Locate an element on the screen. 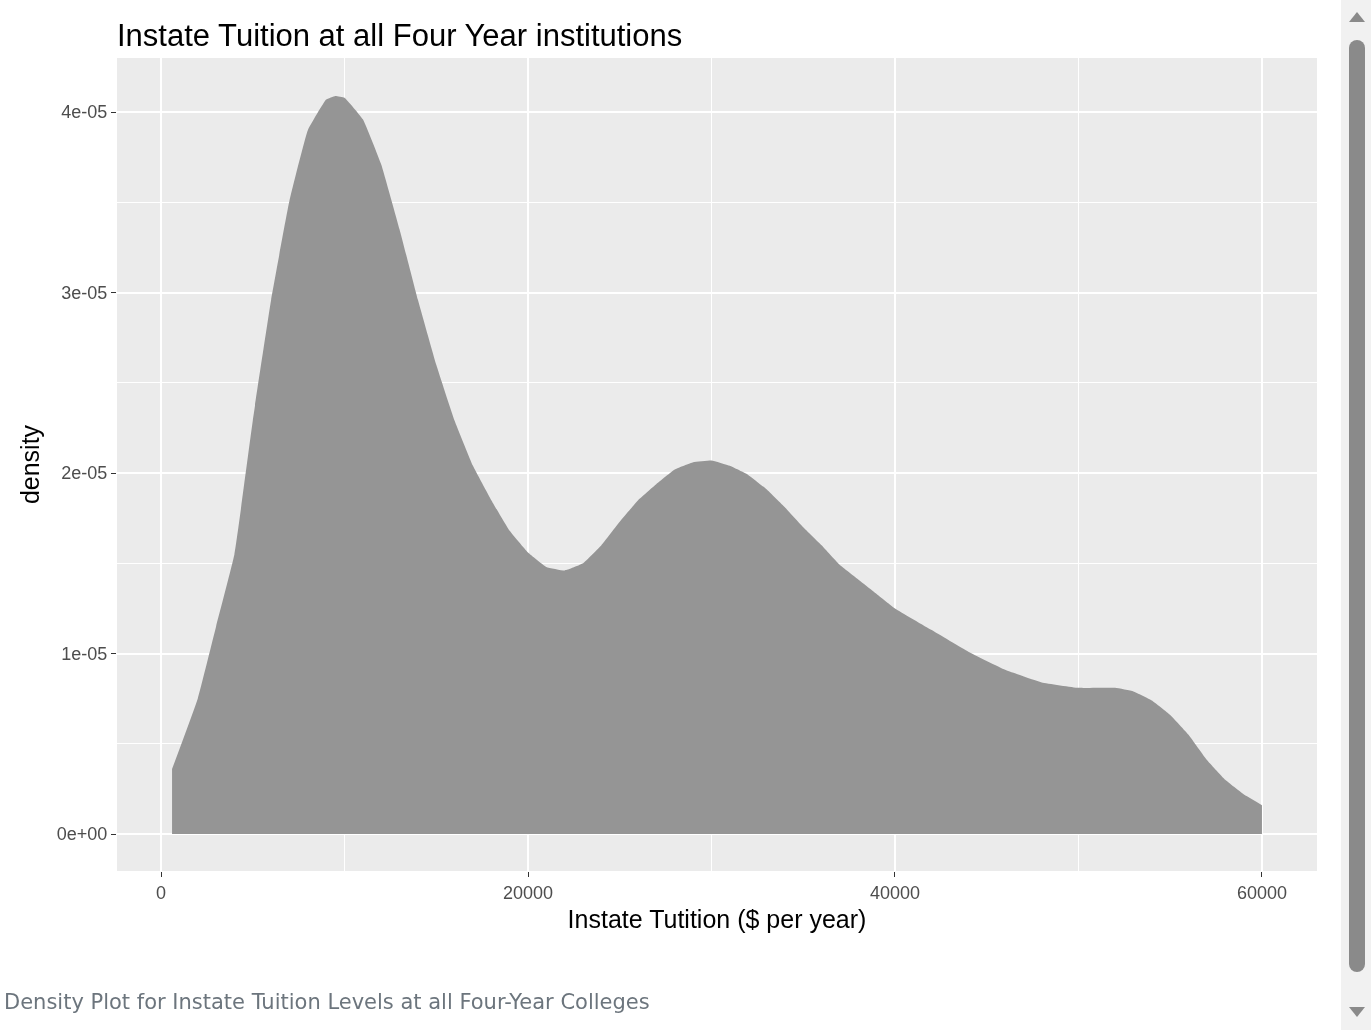 This screenshot has height=1030, width=1371. chart-title: Instate Tuition at all Four Year institutions is located at coordinates (400, 36).